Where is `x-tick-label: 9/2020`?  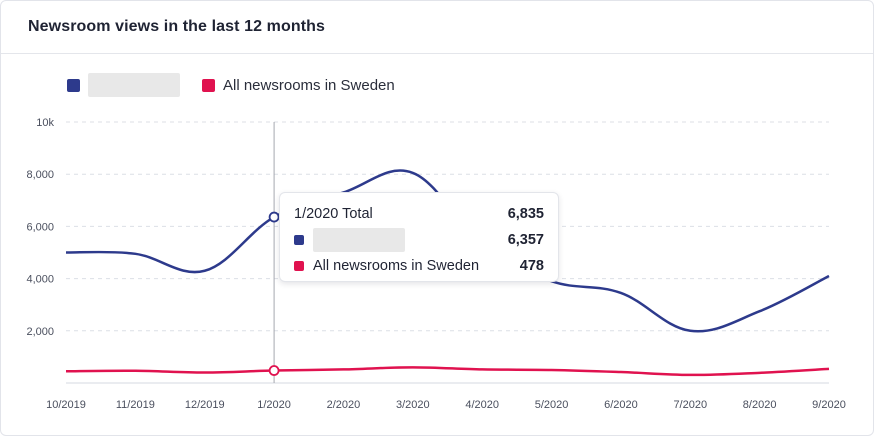 x-tick-label: 9/2020 is located at coordinates (829, 405).